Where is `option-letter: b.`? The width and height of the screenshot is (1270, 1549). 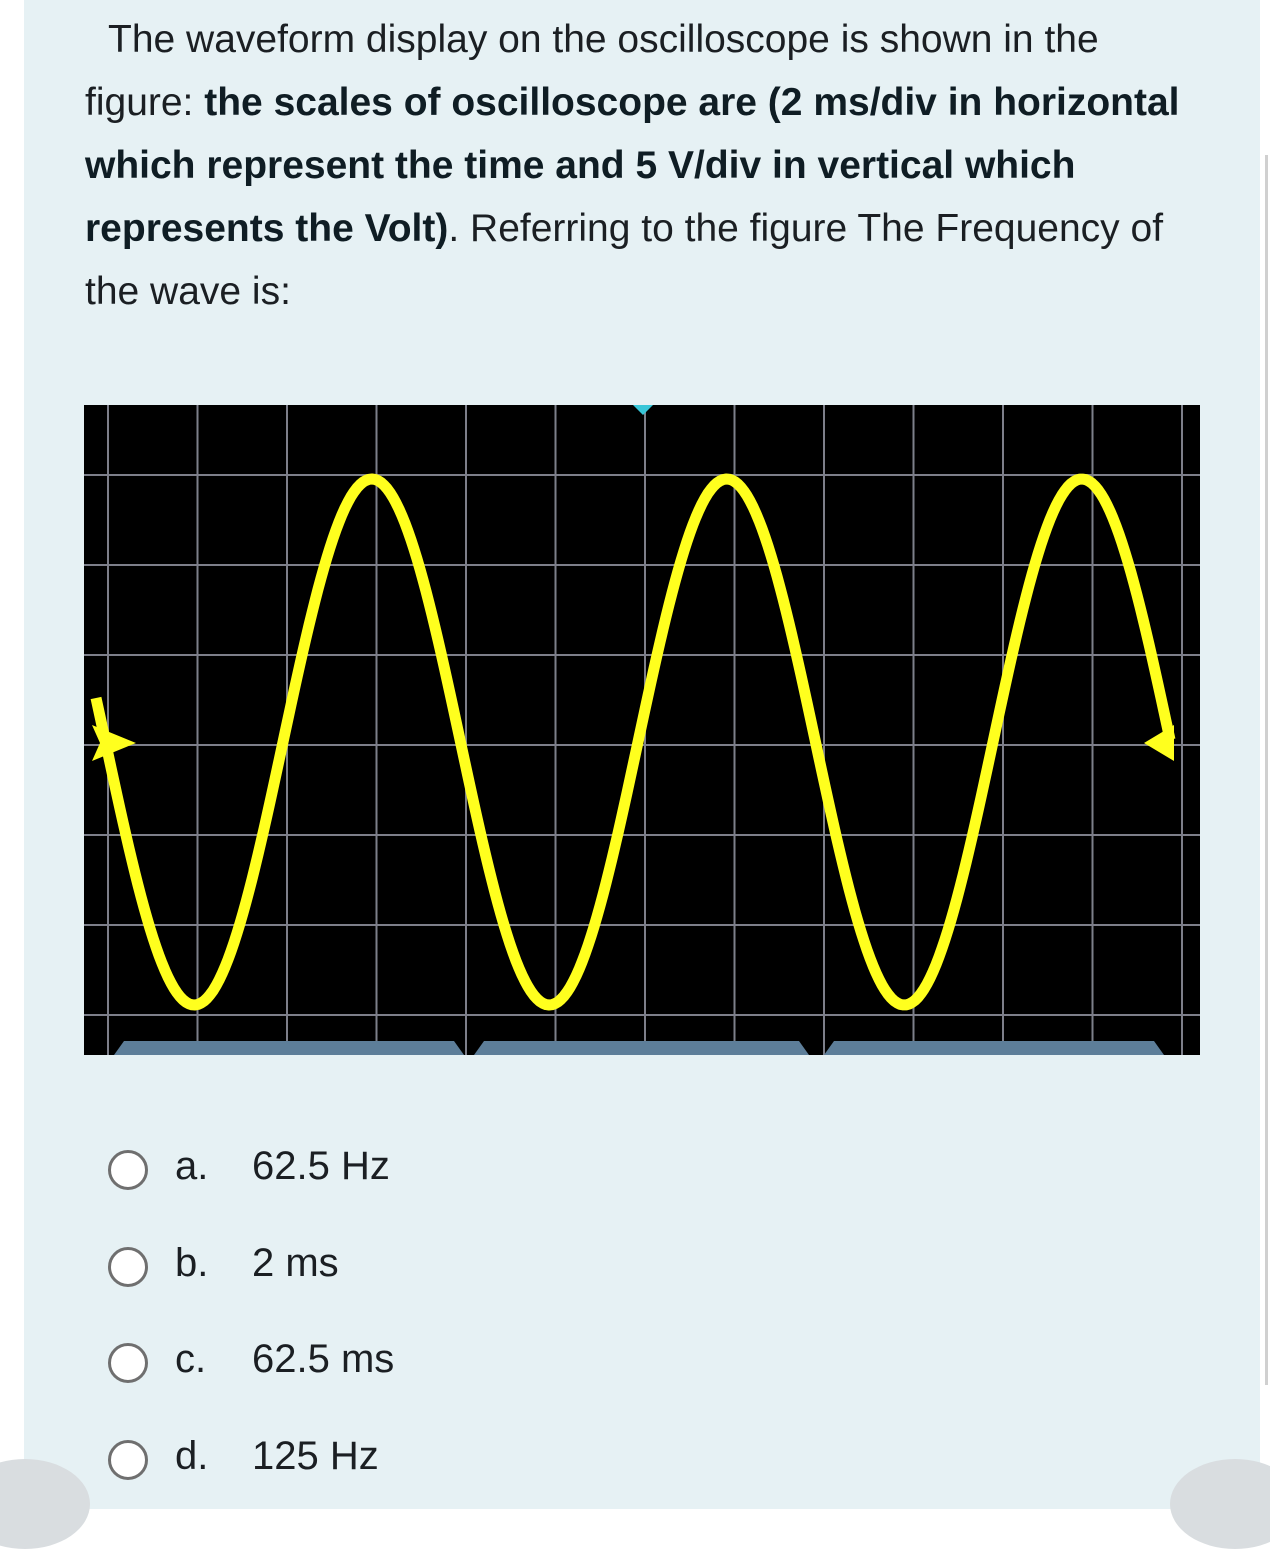 option-letter: b. is located at coordinates (192, 1262).